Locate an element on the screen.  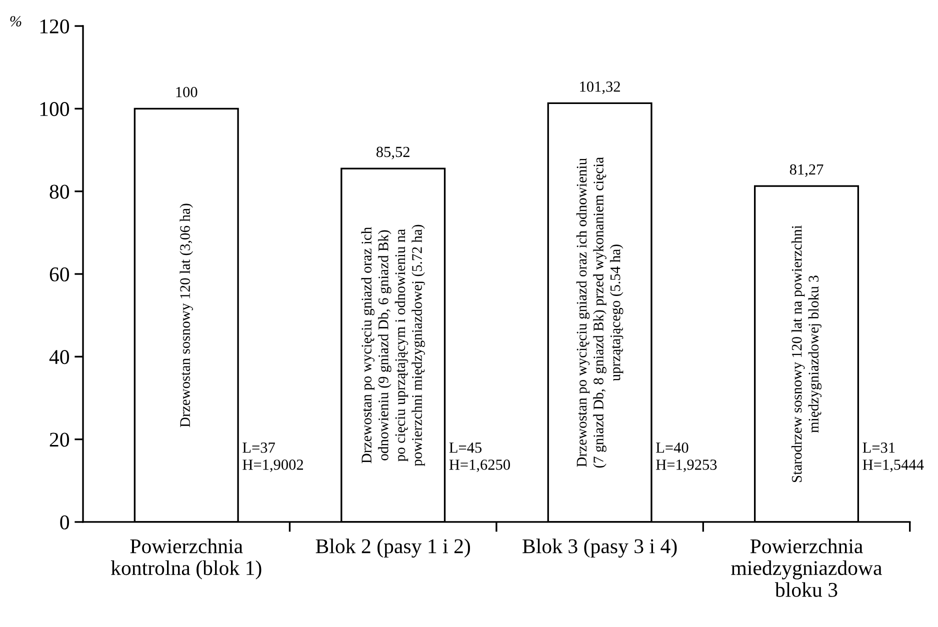
annotation: L=37 H=1,9002 is located at coordinates (272, 457).